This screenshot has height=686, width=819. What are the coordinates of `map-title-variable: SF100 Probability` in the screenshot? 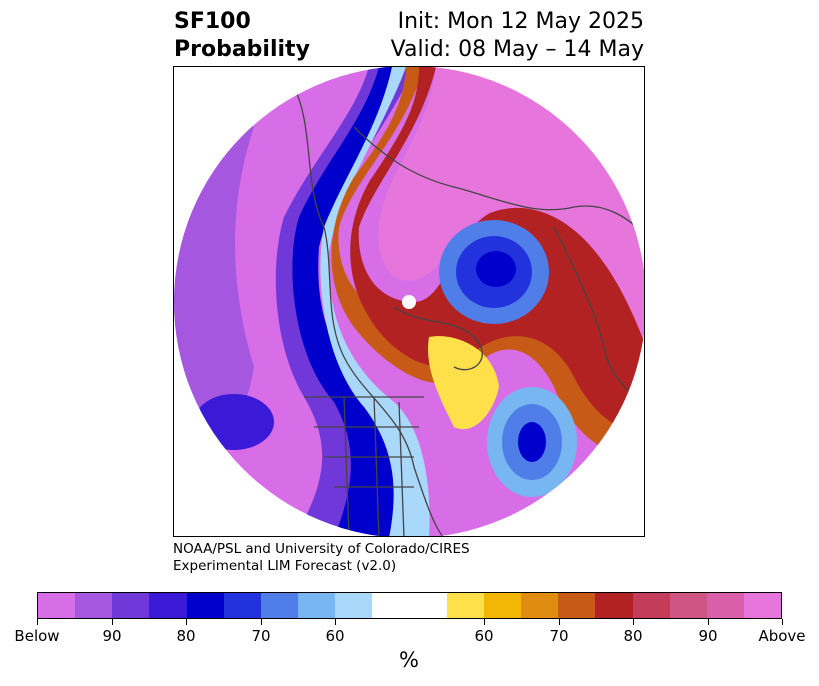 It's located at (242, 36).